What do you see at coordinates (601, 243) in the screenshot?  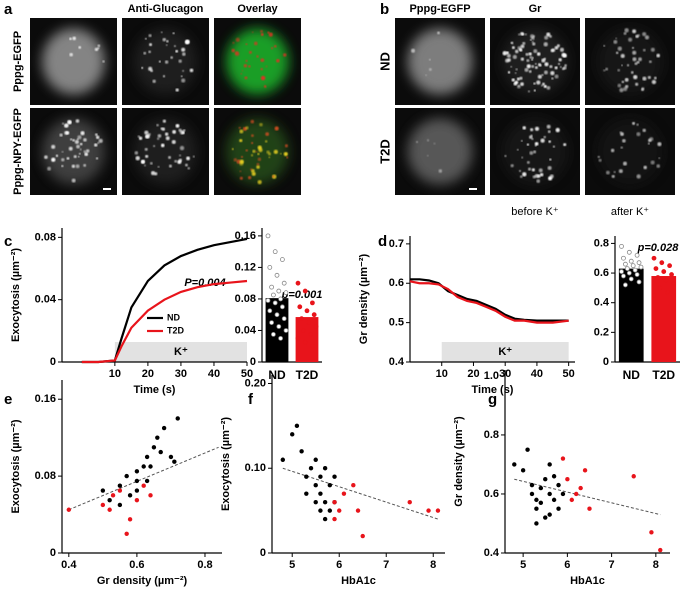 I see `y-tick-label: 0.8` at bounding box center [601, 243].